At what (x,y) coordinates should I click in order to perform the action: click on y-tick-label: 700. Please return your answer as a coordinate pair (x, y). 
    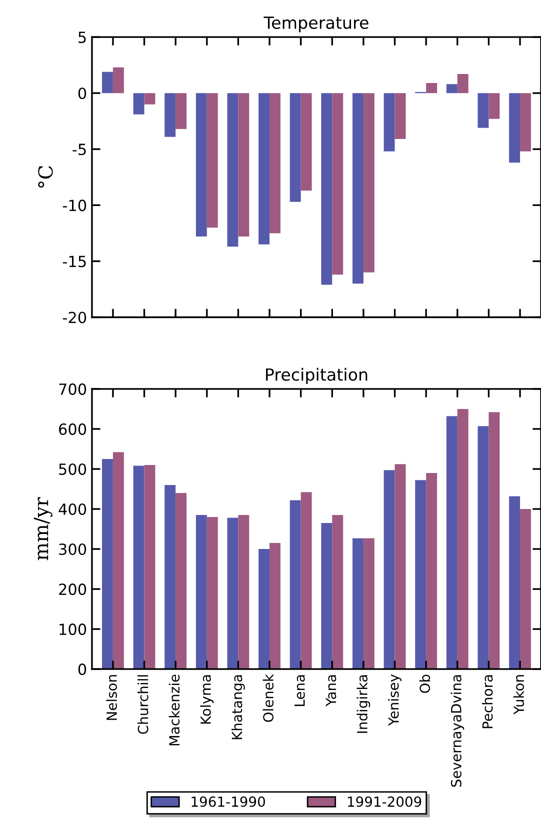
    Looking at the image, I should click on (72, 389).